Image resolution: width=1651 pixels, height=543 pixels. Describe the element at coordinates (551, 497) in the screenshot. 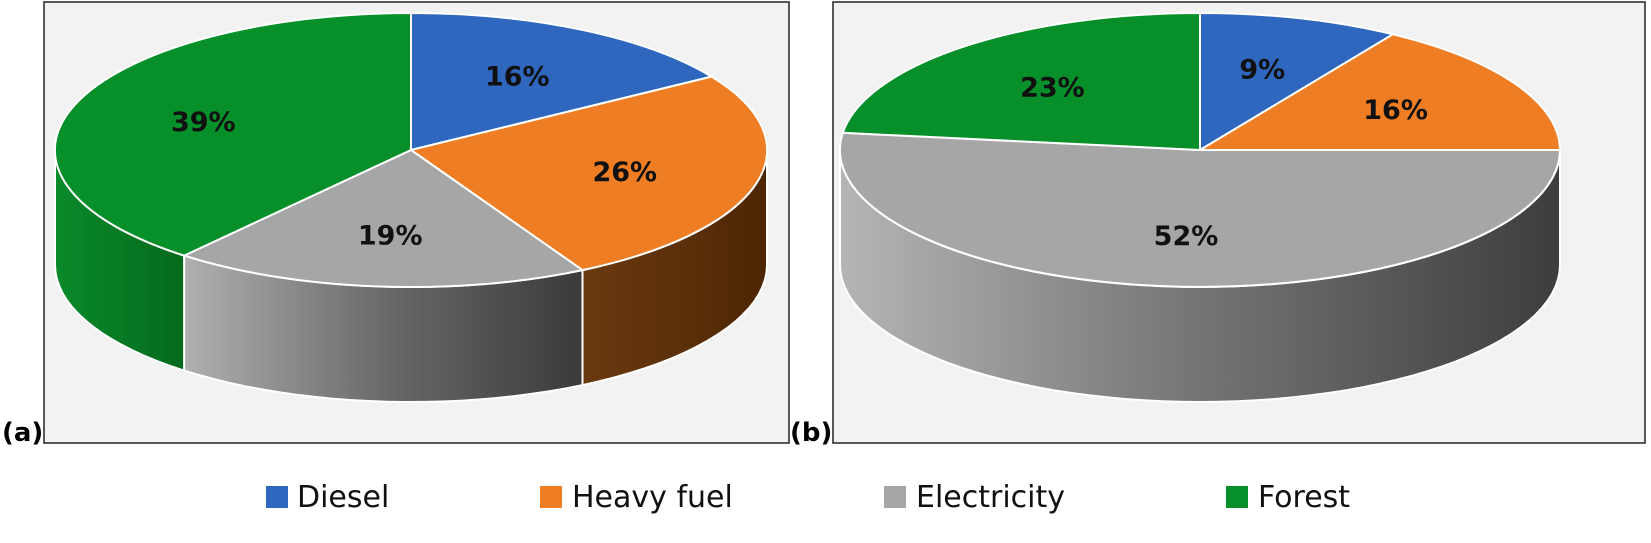

I see `legend-swatch-heavy-fuel` at that location.